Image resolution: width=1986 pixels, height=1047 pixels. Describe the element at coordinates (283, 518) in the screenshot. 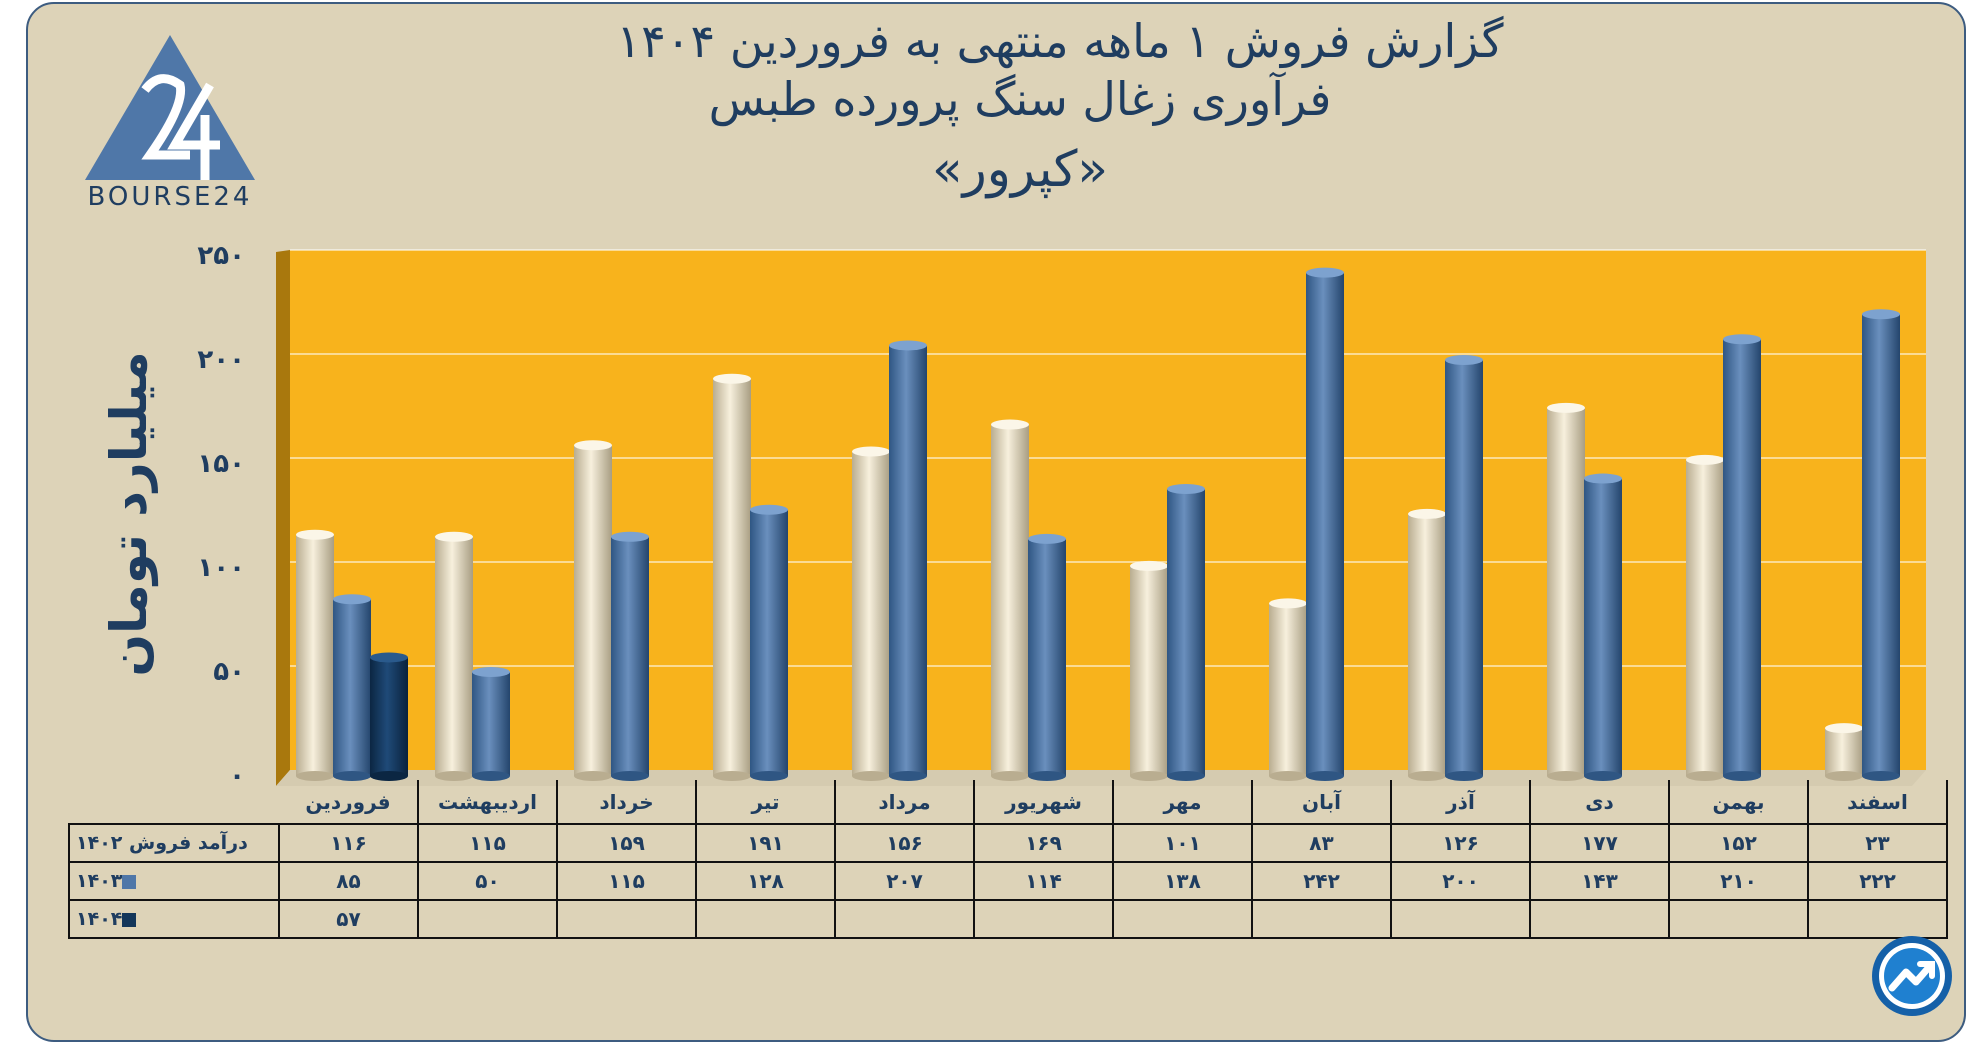

I see `plot-side-wall` at that location.